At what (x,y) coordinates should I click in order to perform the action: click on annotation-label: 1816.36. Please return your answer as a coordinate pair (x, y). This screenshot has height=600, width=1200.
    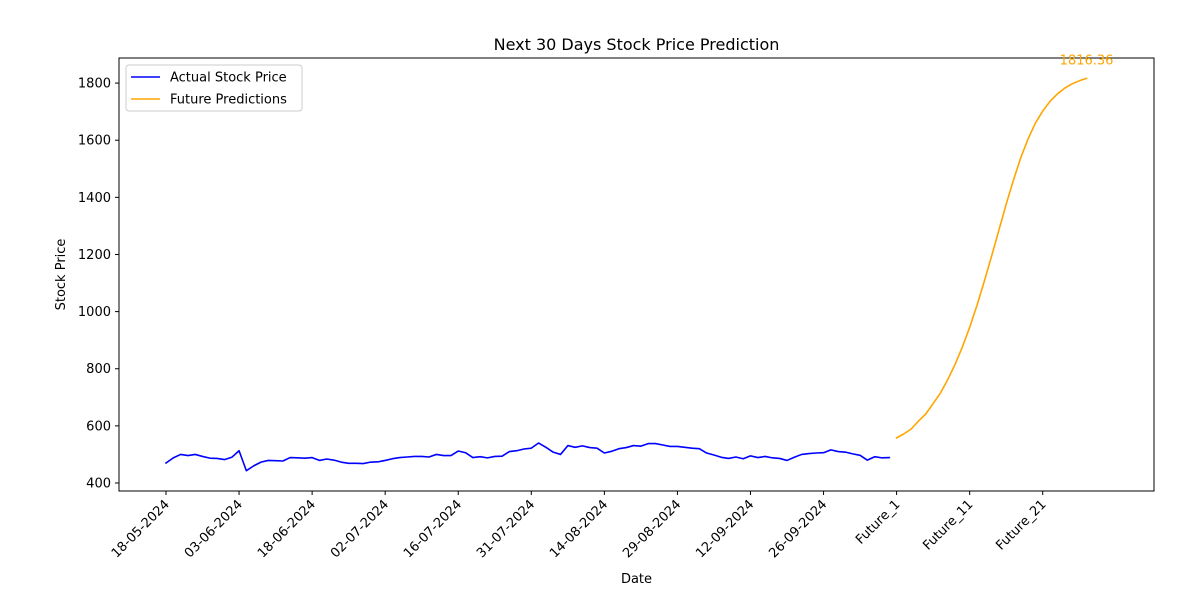
    Looking at the image, I should click on (1087, 60).